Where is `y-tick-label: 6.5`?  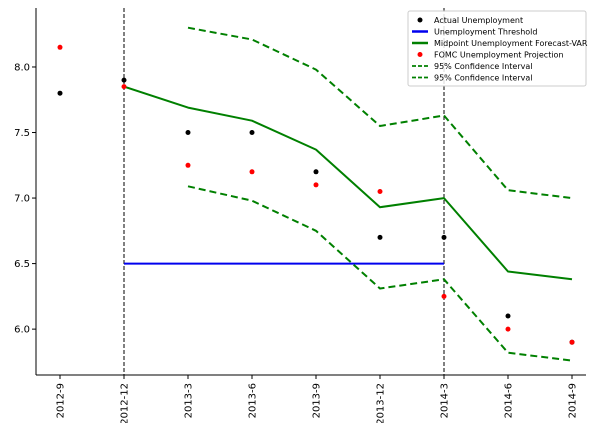
y-tick-label: 6.5 is located at coordinates (22, 264).